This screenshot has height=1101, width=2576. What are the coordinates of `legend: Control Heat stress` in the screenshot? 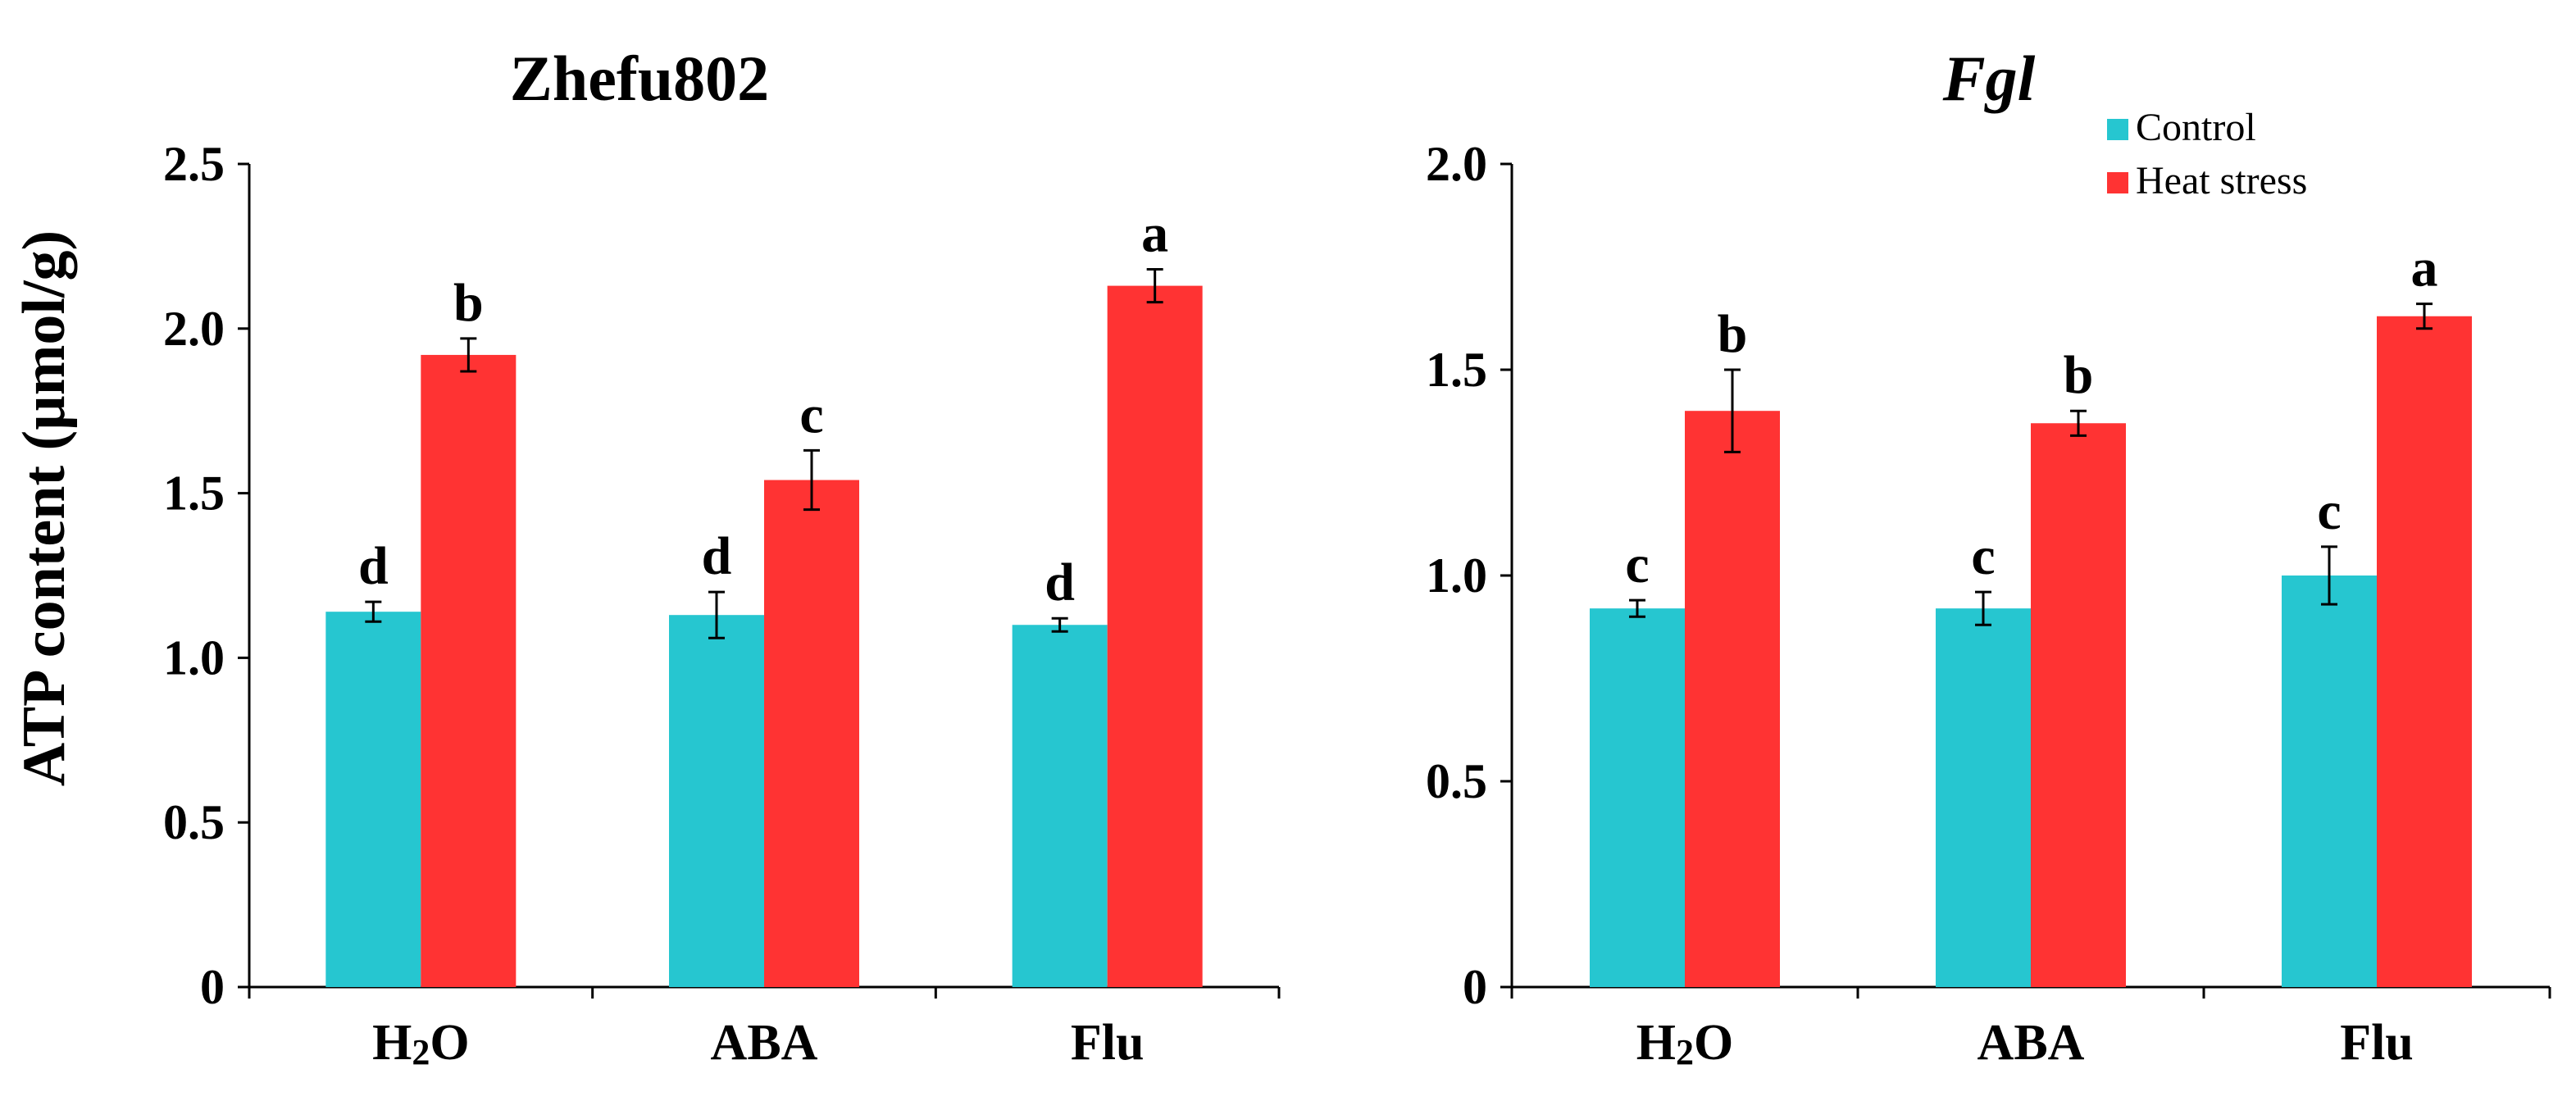 It's located at (2207, 154).